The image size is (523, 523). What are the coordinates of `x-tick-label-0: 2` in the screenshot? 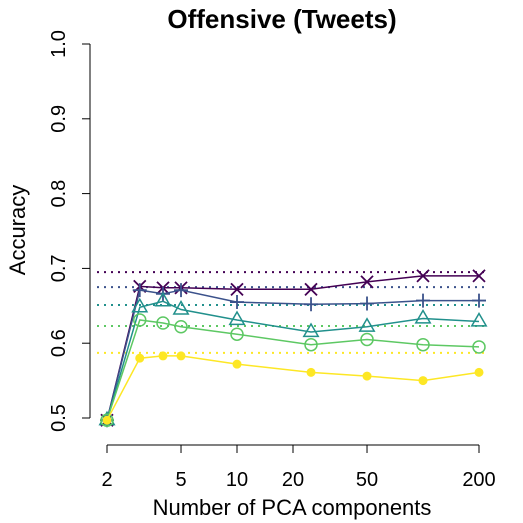 It's located at (106, 480).